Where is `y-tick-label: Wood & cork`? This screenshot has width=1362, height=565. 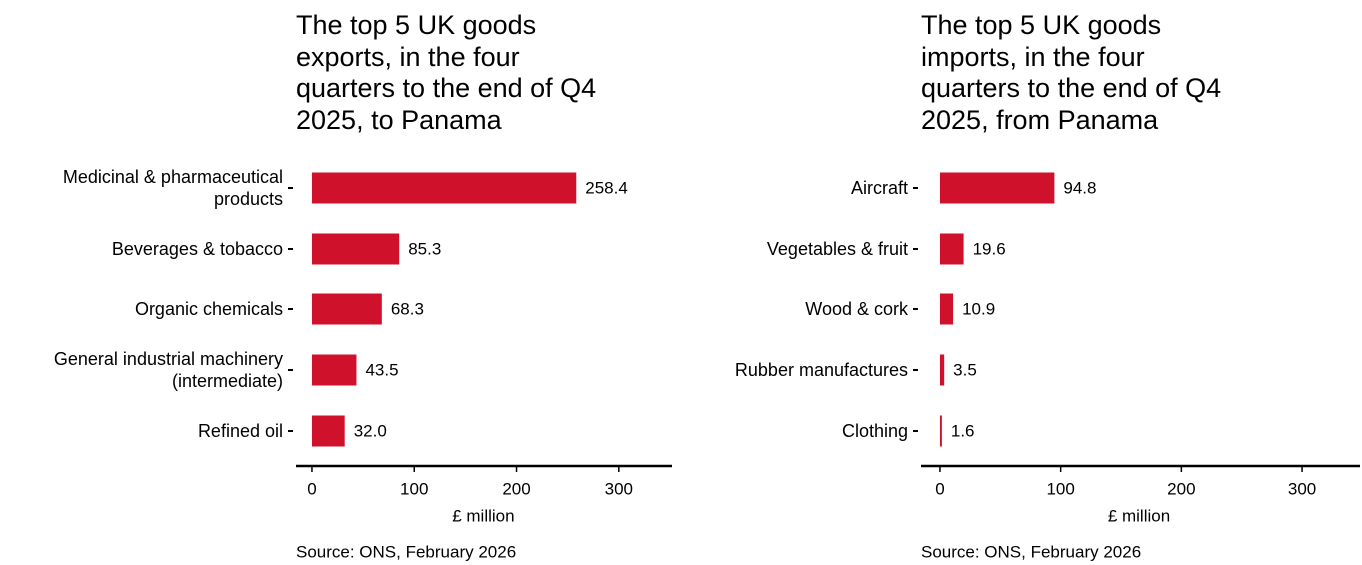
y-tick-label: Wood & cork is located at coordinates (856, 309).